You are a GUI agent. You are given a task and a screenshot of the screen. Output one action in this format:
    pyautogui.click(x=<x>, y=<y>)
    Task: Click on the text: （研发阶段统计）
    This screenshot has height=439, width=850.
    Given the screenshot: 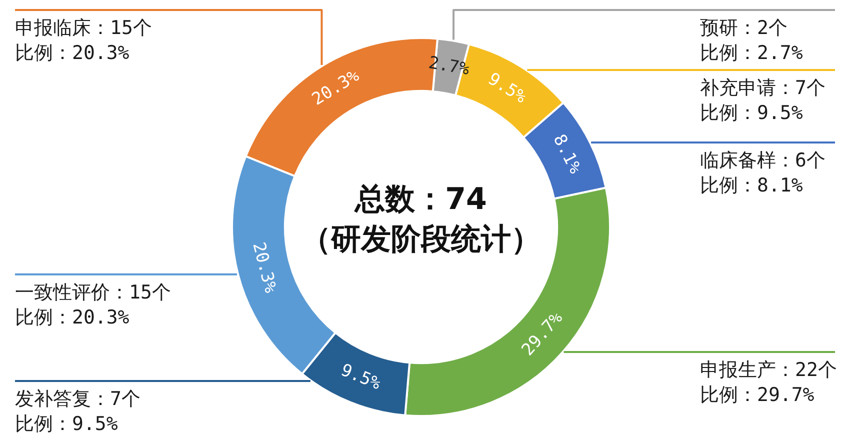 What is the action you would take?
    pyautogui.click(x=421, y=239)
    